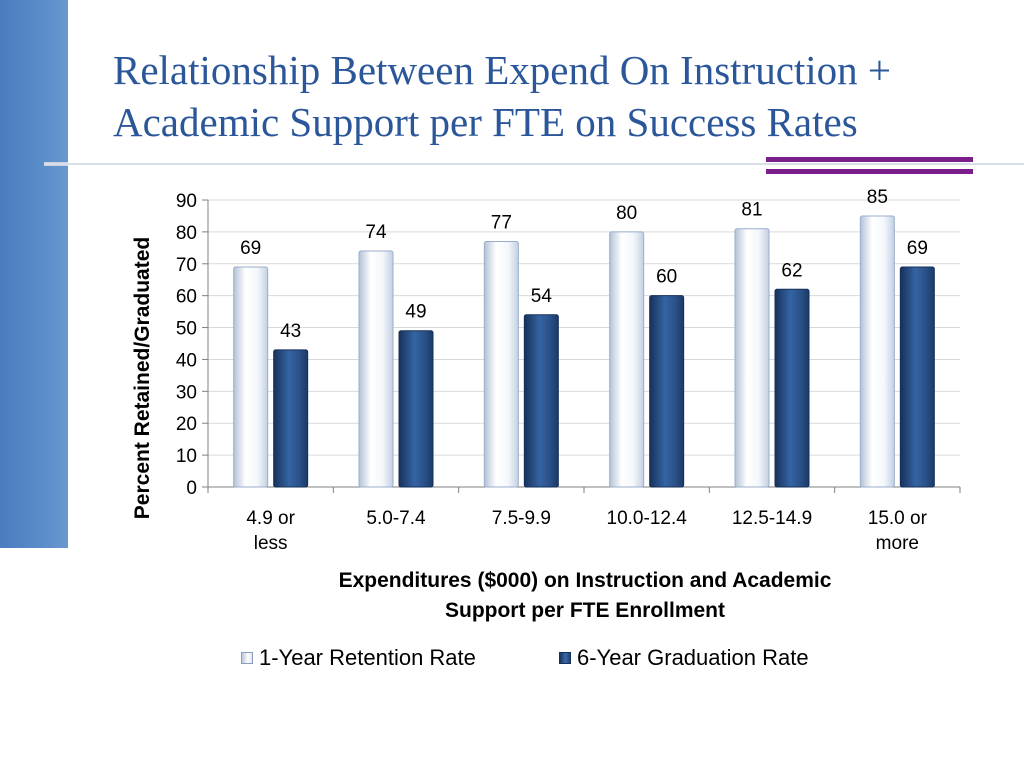 The image size is (1024, 768). What do you see at coordinates (191, 488) in the screenshot?
I see `y-tick-label: 0` at bounding box center [191, 488].